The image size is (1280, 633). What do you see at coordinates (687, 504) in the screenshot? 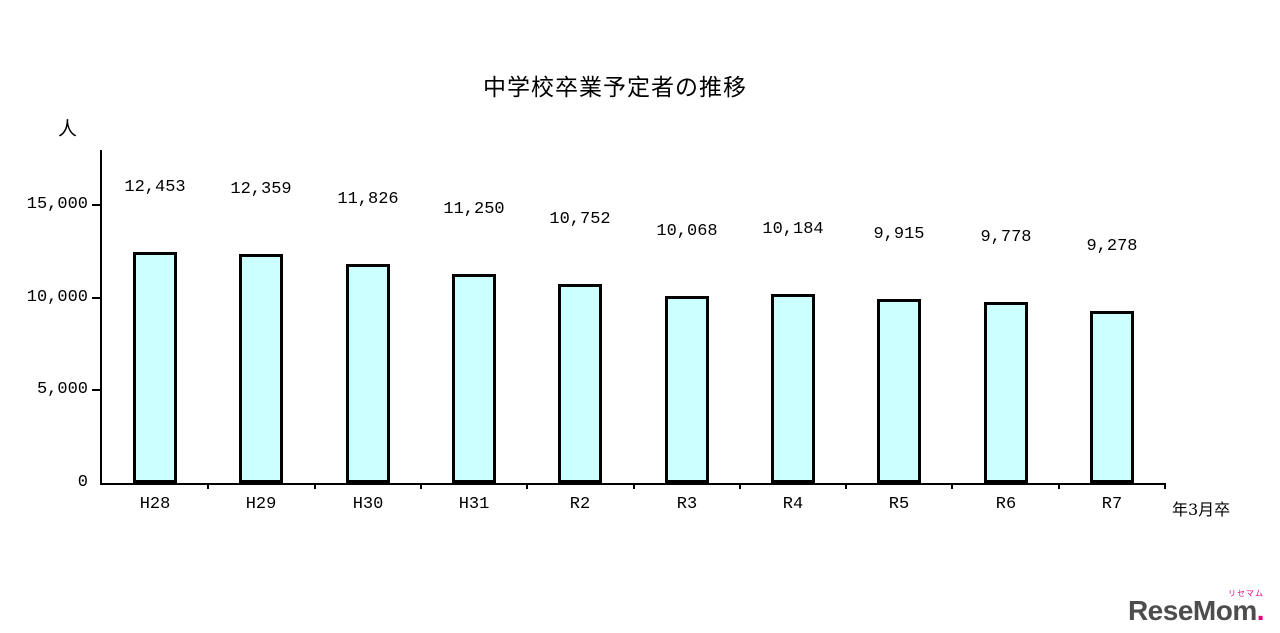
I see `x-axis-category-label: R3` at bounding box center [687, 504].